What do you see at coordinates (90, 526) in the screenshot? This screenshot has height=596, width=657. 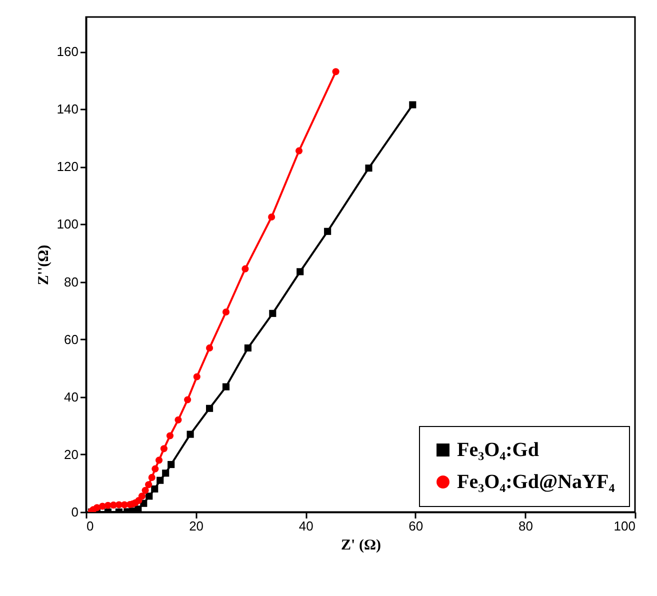 I see `x-tick-label: 0` at bounding box center [90, 526].